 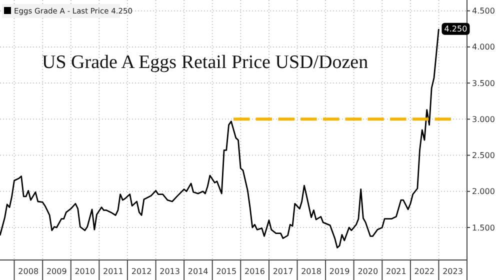 I want to click on x-tick-label: 2017, so click(x=283, y=271).